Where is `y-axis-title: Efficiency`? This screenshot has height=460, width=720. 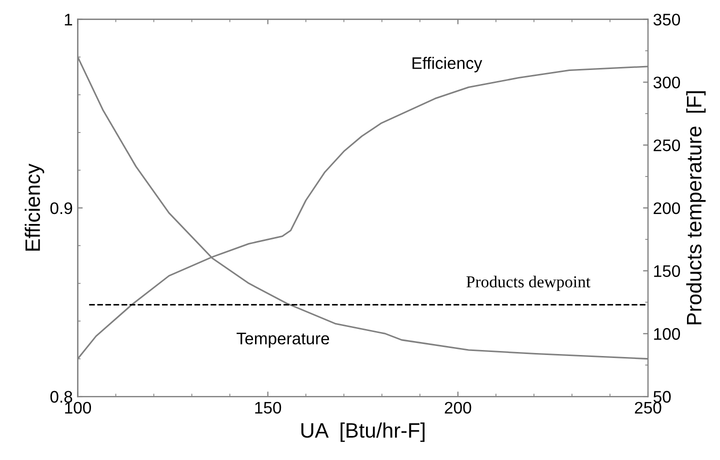
y-axis-title: Efficiency is located at coordinates (34, 207).